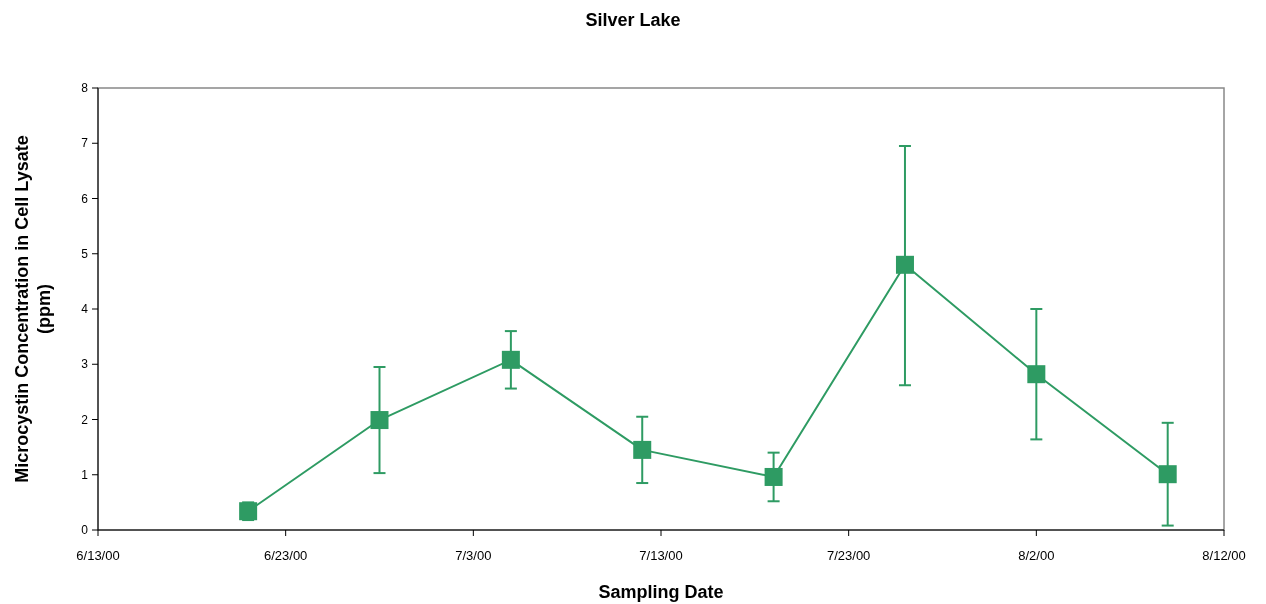 This screenshot has height=604, width=1266. What do you see at coordinates (85, 253) in the screenshot?
I see `y-tick-label: 5` at bounding box center [85, 253].